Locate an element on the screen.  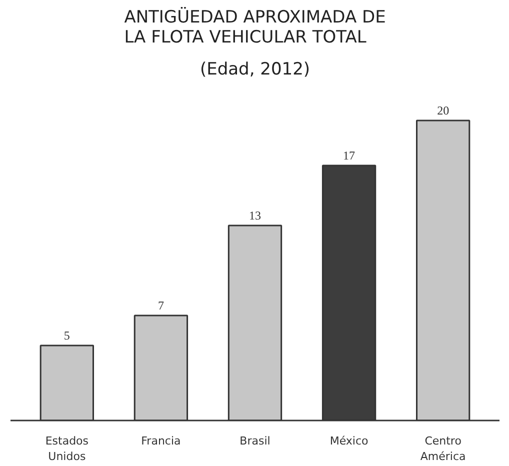
data-label: 20 is located at coordinates (443, 111).